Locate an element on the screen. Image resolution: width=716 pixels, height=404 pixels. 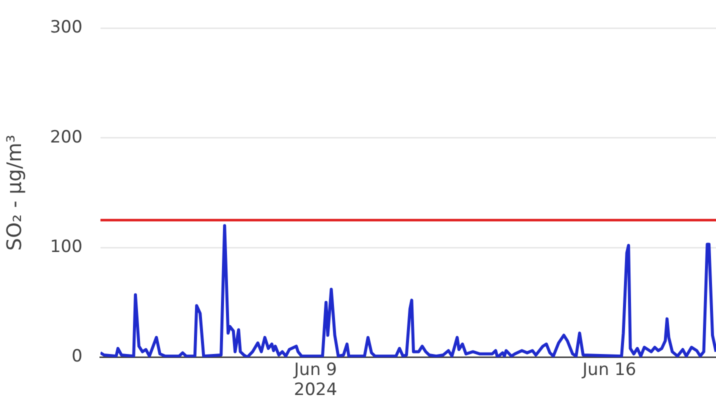
y-tick-label: 100 is located at coordinates (66, 246).